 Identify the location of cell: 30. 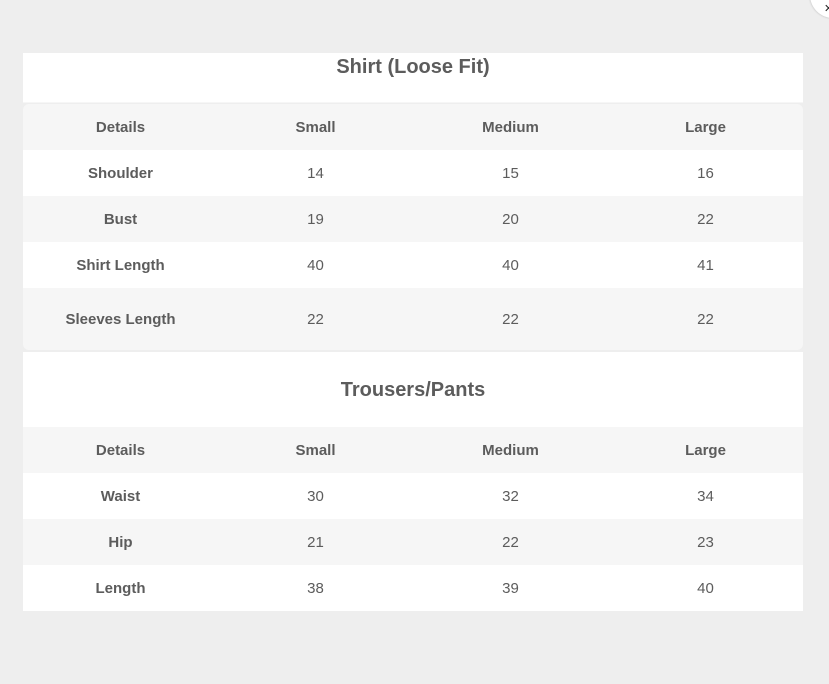
(315, 496).